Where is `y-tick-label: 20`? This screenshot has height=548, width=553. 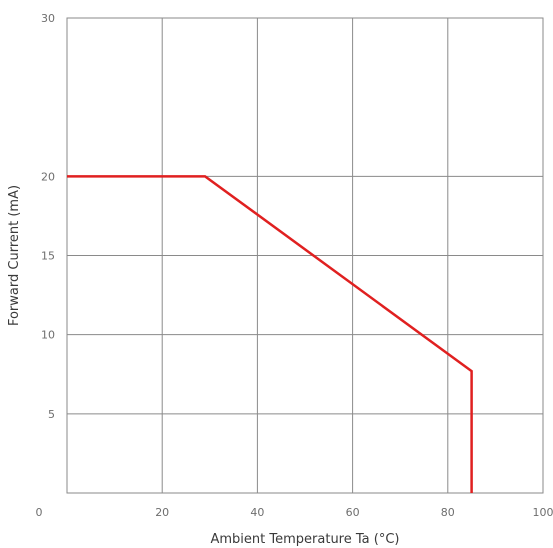 y-tick-label: 20 is located at coordinates (48, 176).